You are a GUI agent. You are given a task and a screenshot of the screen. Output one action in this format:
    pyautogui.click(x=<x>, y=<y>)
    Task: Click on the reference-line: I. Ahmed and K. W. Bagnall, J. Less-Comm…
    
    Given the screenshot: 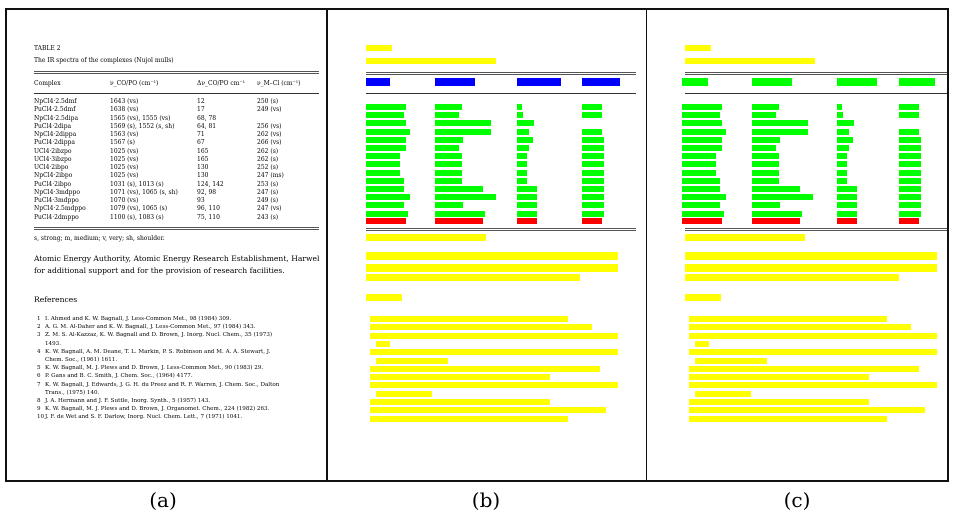 What is the action you would take?
    pyautogui.click(x=138, y=319)
    